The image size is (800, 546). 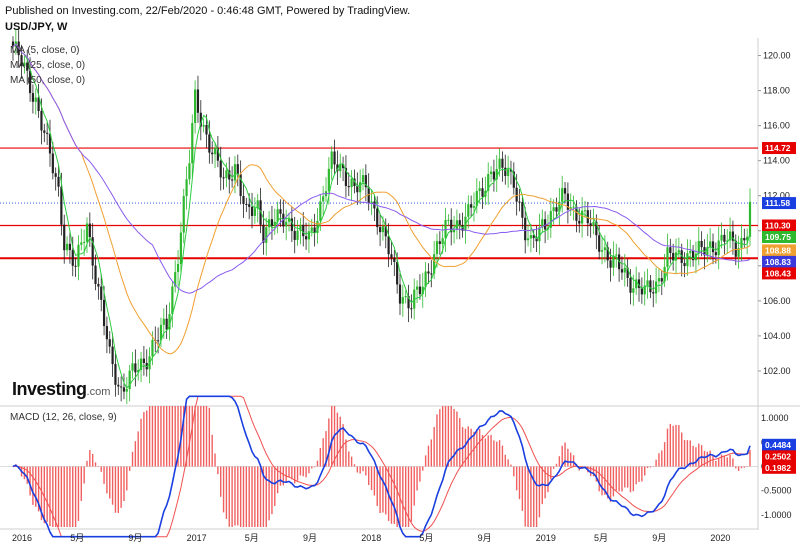 I want to click on price-tick-label: 104.00, so click(x=777, y=336).